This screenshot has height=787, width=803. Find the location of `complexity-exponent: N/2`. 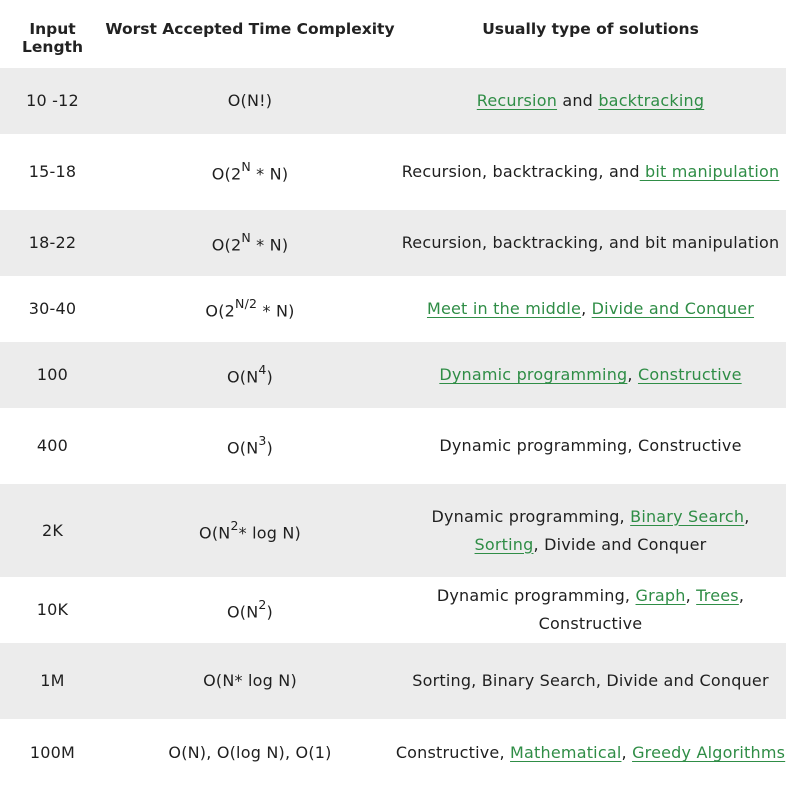

complexity-exponent: N/2 is located at coordinates (246, 304).